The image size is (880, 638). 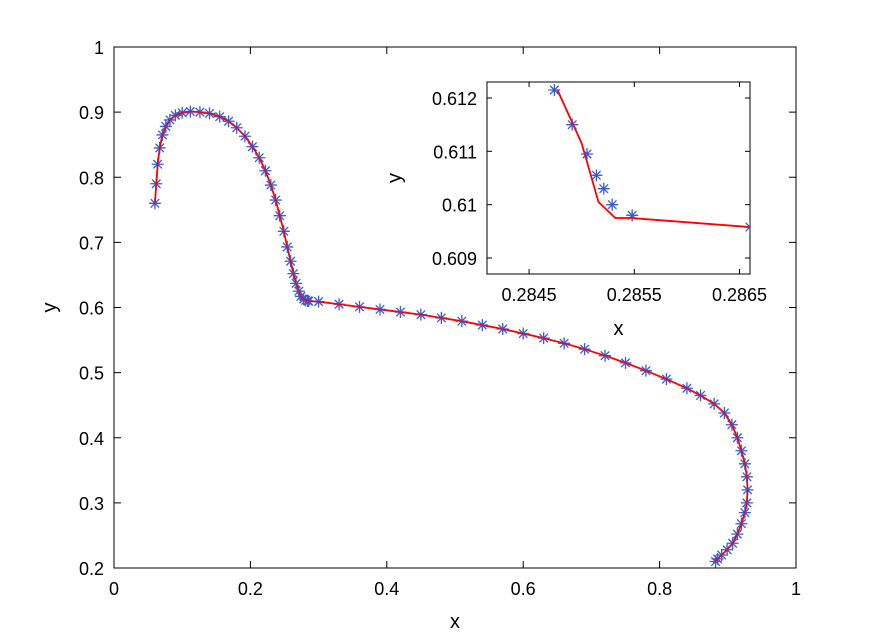 What do you see at coordinates (739, 295) in the screenshot?
I see `inset-x-tick-label: 0.2865` at bounding box center [739, 295].